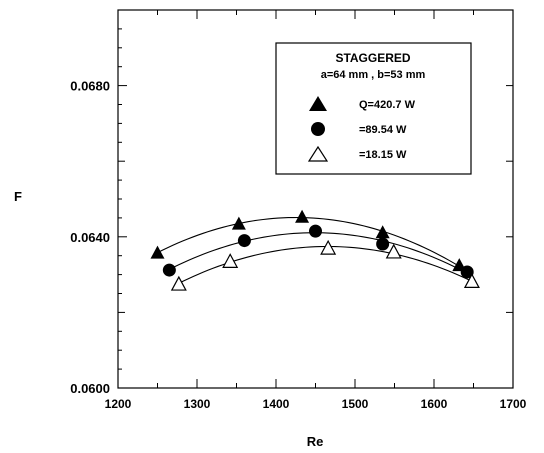 Image resolution: width=544 pixels, height=453 pixels. Describe the element at coordinates (197, 404) in the screenshot. I see `x-tick-label: 1300` at that location.